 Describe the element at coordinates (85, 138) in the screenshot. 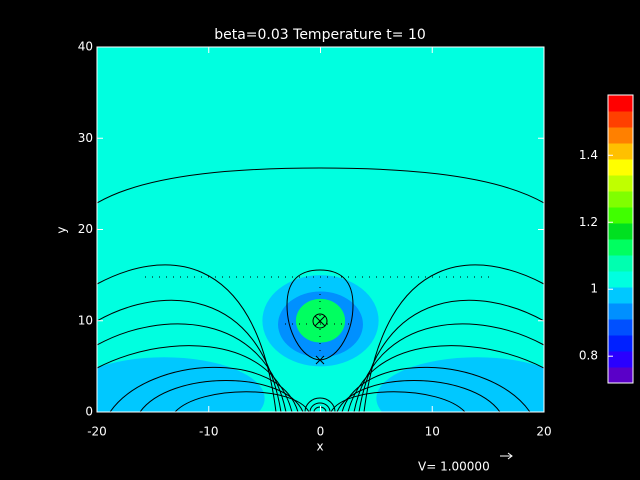

I see `y-tick-label: 30` at that location.